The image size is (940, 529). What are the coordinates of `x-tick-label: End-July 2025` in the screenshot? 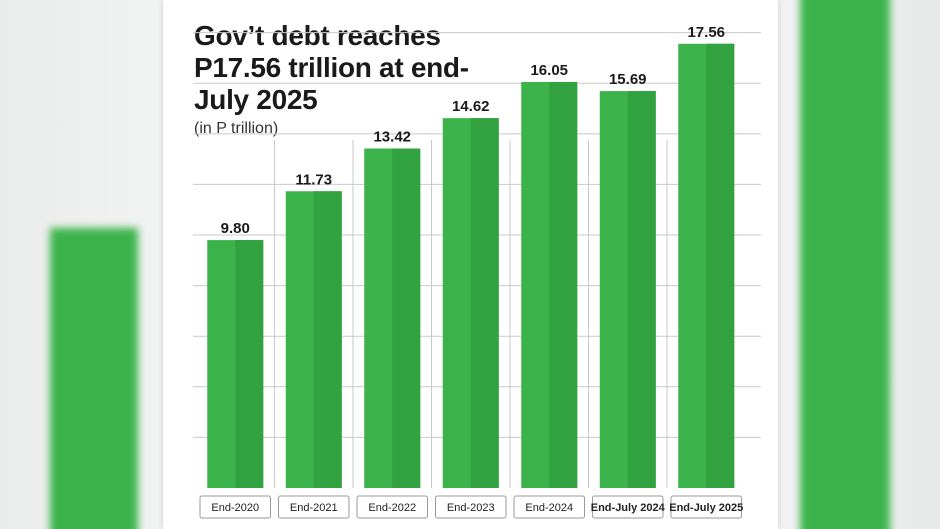 It's located at (706, 508).